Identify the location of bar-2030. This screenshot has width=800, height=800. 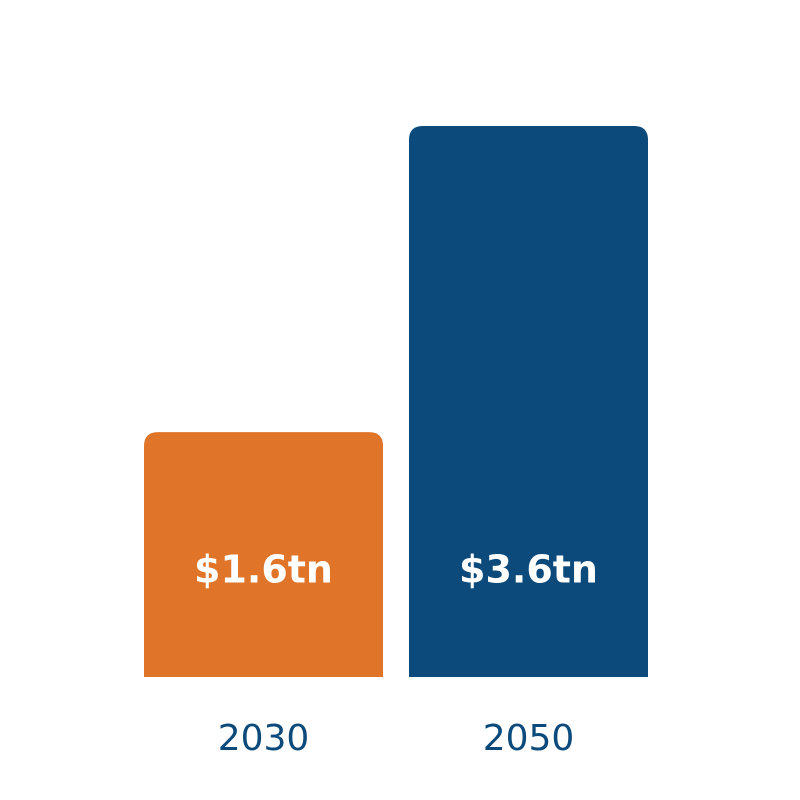
(263, 554).